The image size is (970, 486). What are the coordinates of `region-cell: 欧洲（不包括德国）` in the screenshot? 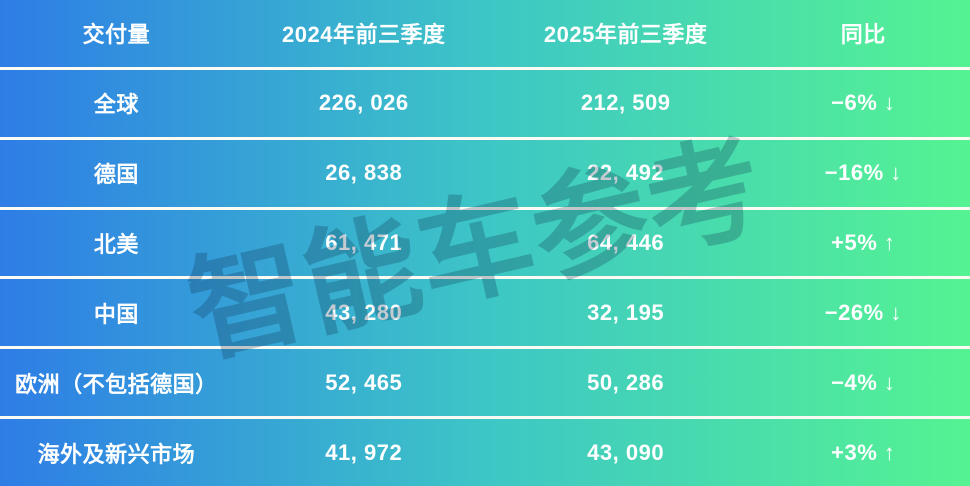 It's located at (116, 384).